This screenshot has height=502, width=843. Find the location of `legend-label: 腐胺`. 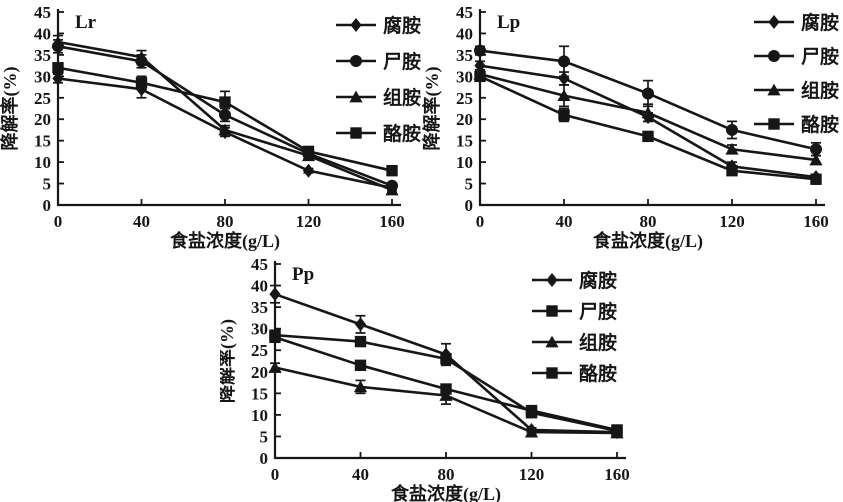

legend-label: 腐胺 is located at coordinates (402, 25).